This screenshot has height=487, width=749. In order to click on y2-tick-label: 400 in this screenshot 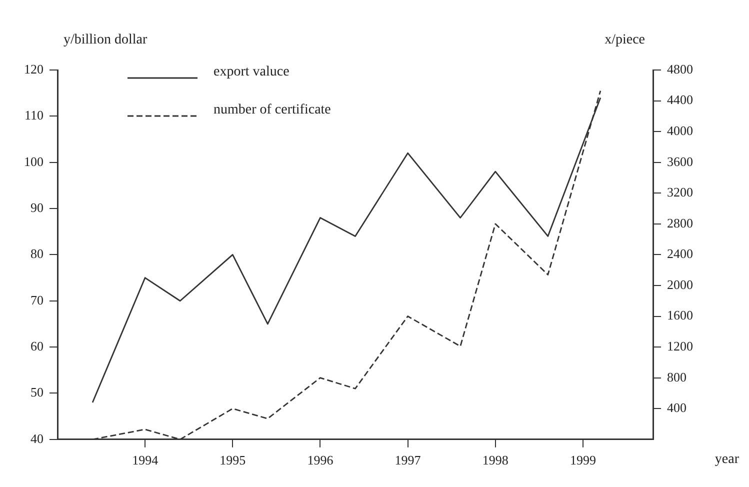, I will do `click(676, 408)`.